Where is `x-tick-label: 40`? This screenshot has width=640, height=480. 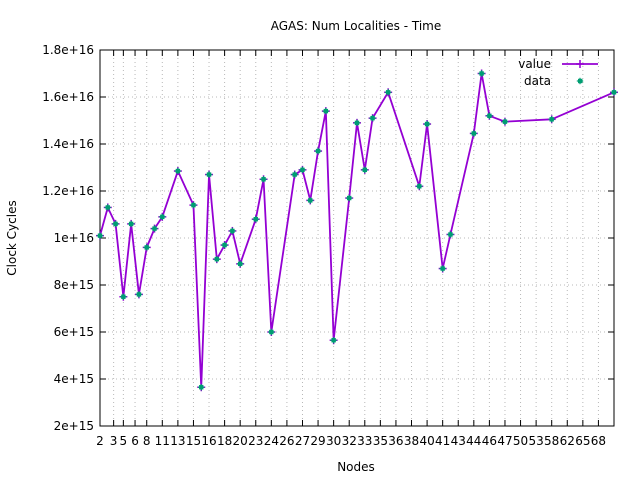
x-tick-label: 40 is located at coordinates (426, 441).